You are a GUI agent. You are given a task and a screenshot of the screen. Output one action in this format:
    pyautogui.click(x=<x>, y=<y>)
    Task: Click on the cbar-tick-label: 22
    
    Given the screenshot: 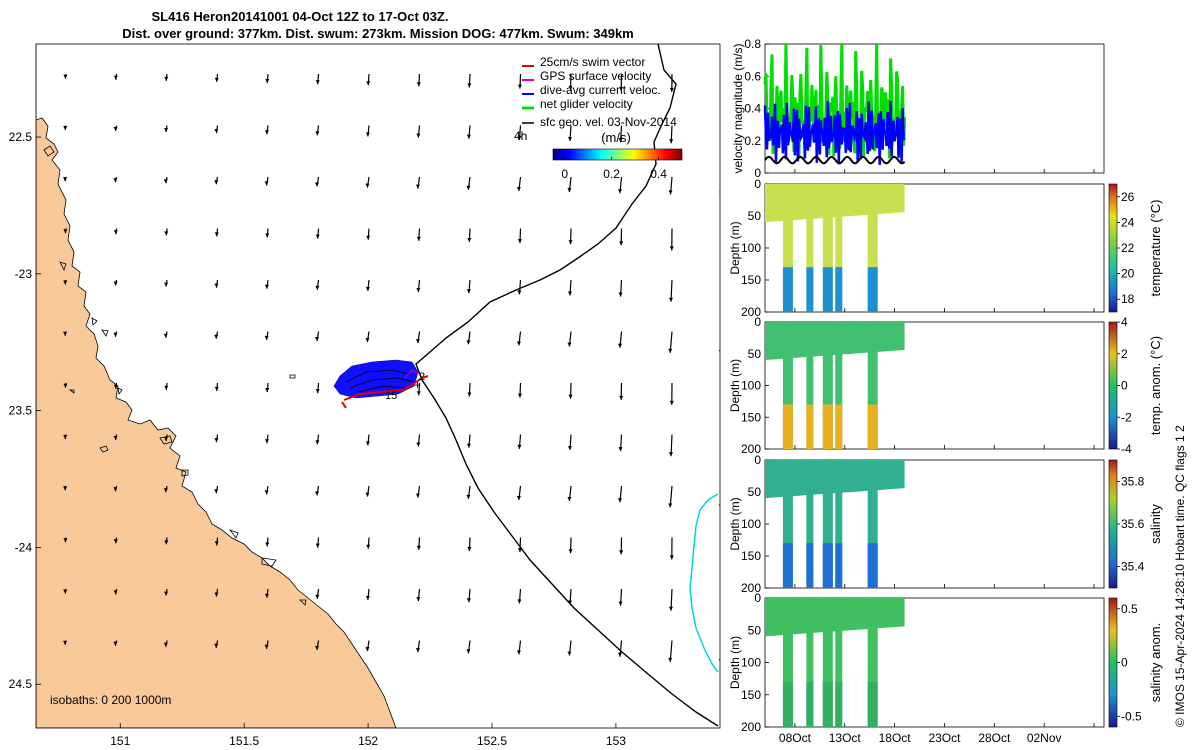 What is the action you would take?
    pyautogui.click(x=1128, y=248)
    